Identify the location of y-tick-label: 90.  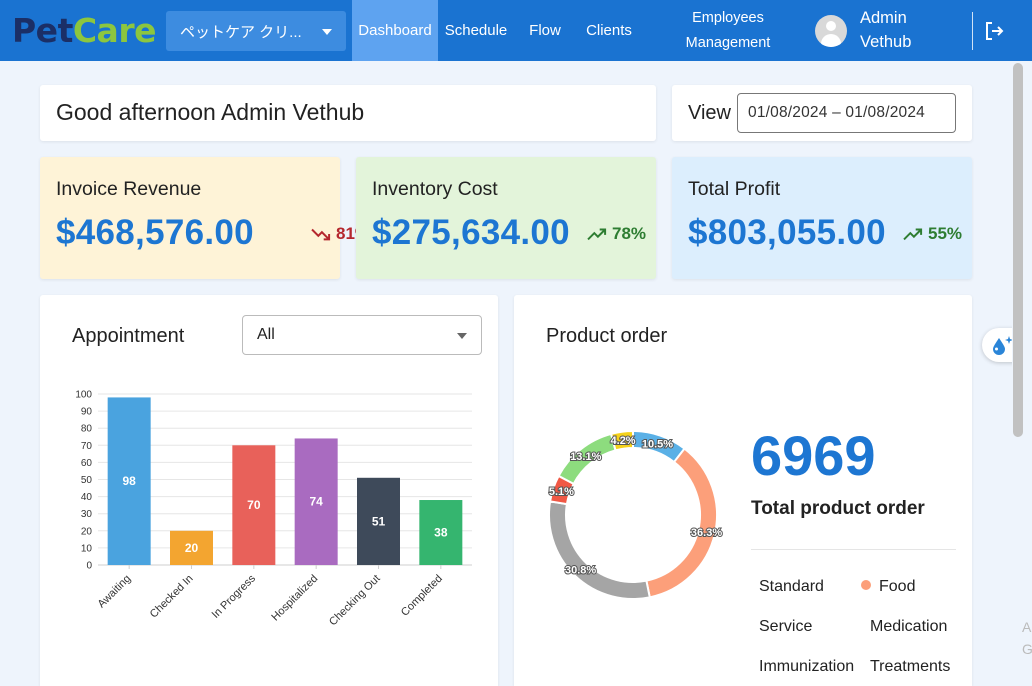
(87, 412).